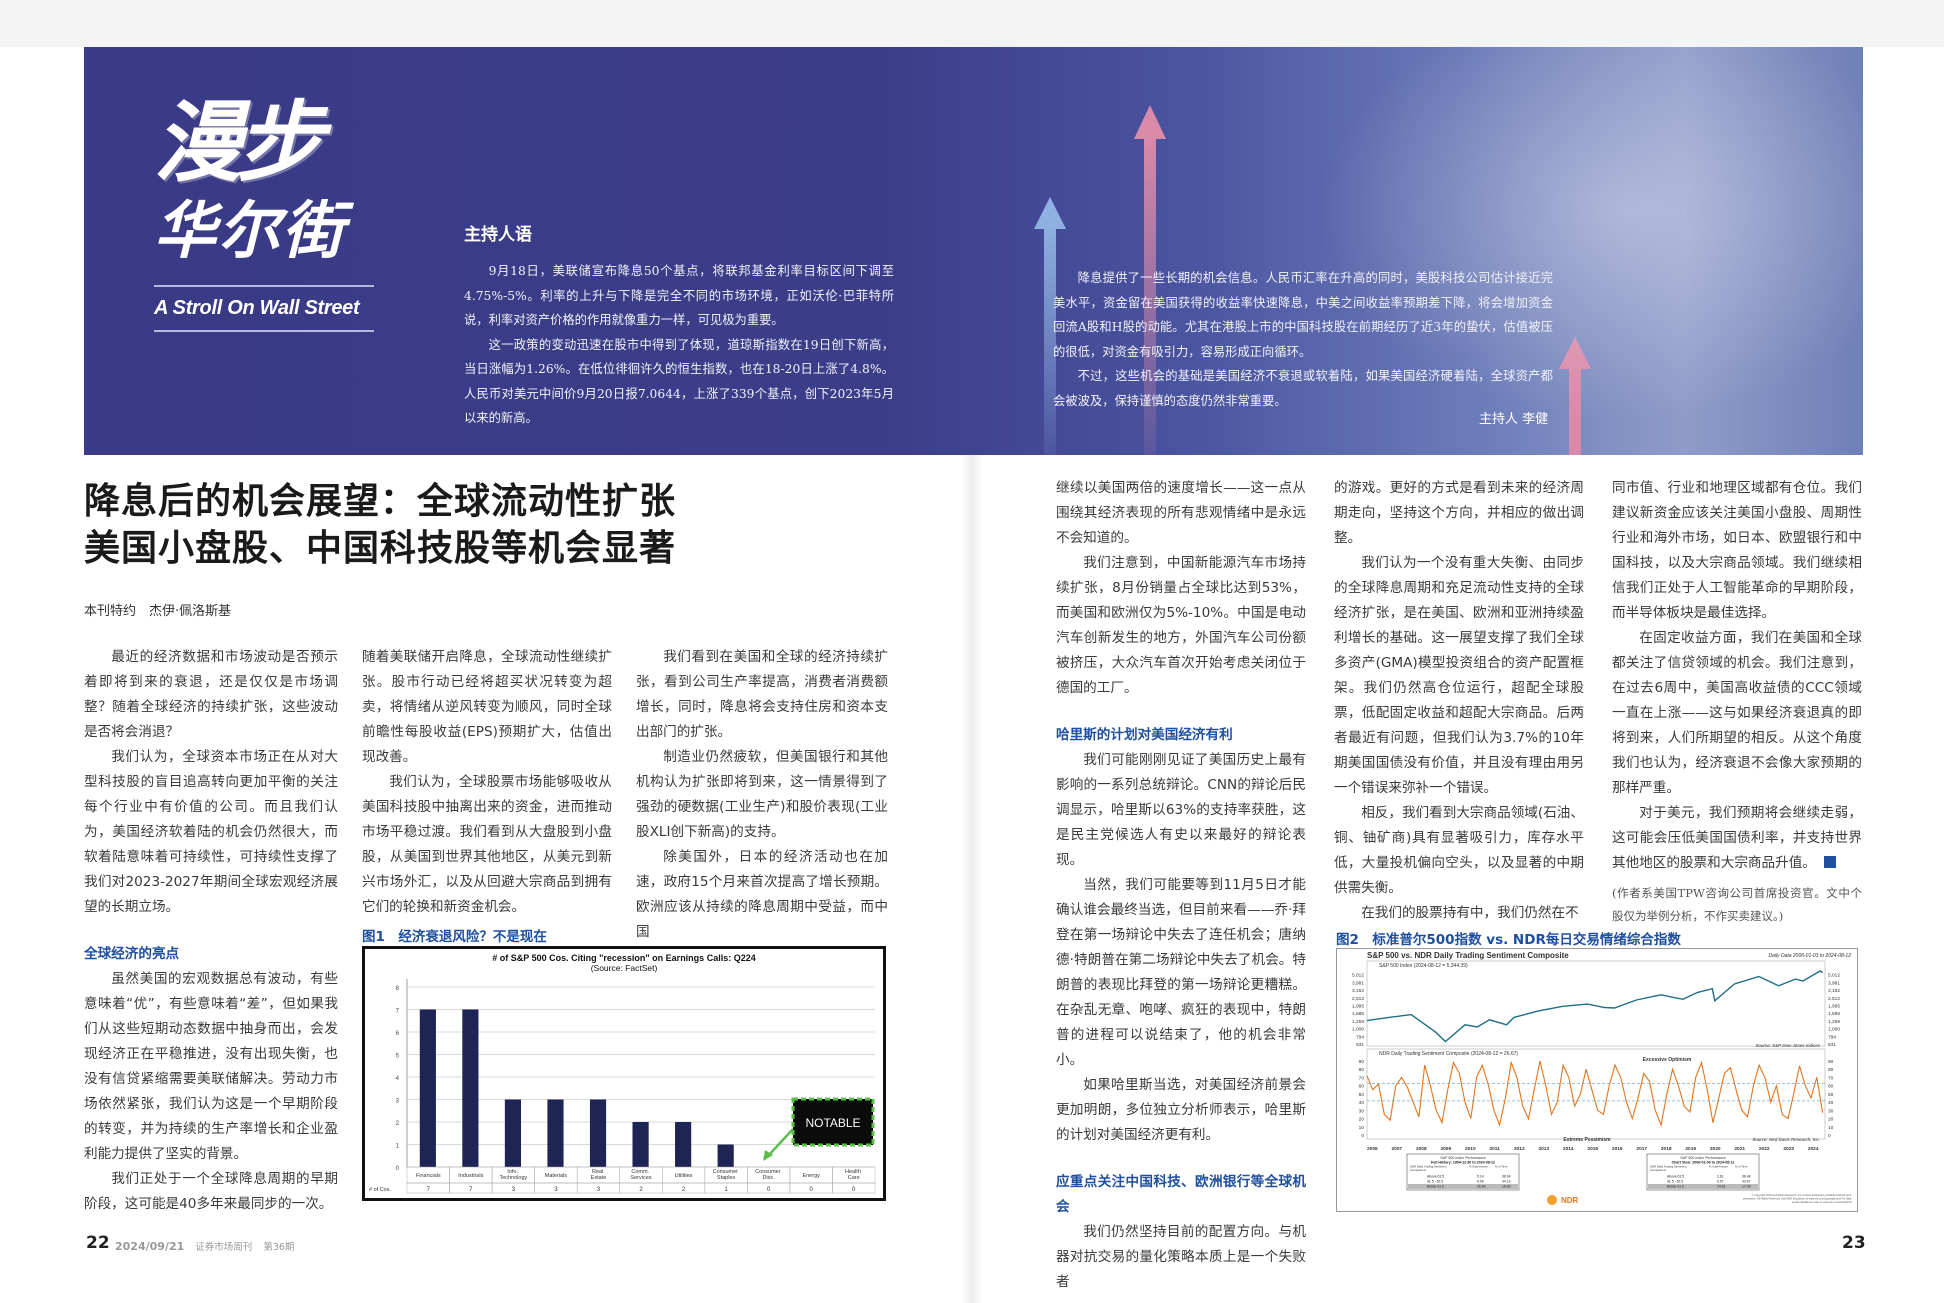 The height and width of the screenshot is (1303, 1944). I want to click on paragraph: 我们仍然坚持目前的配置方向。与机器对抗交易的量化策略本质上是一个失败者, so click(1181, 1257).